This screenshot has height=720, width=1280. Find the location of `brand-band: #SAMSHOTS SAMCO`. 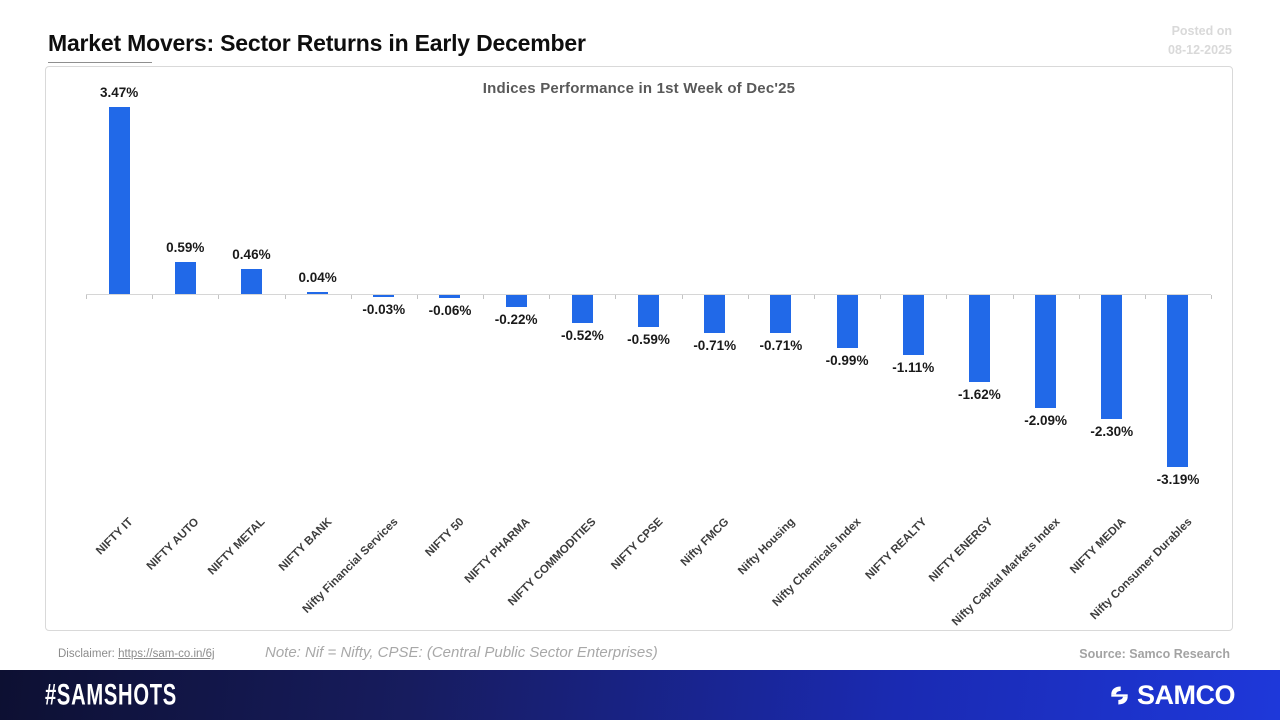

brand-band: #SAMSHOTS SAMCO is located at coordinates (640, 695).